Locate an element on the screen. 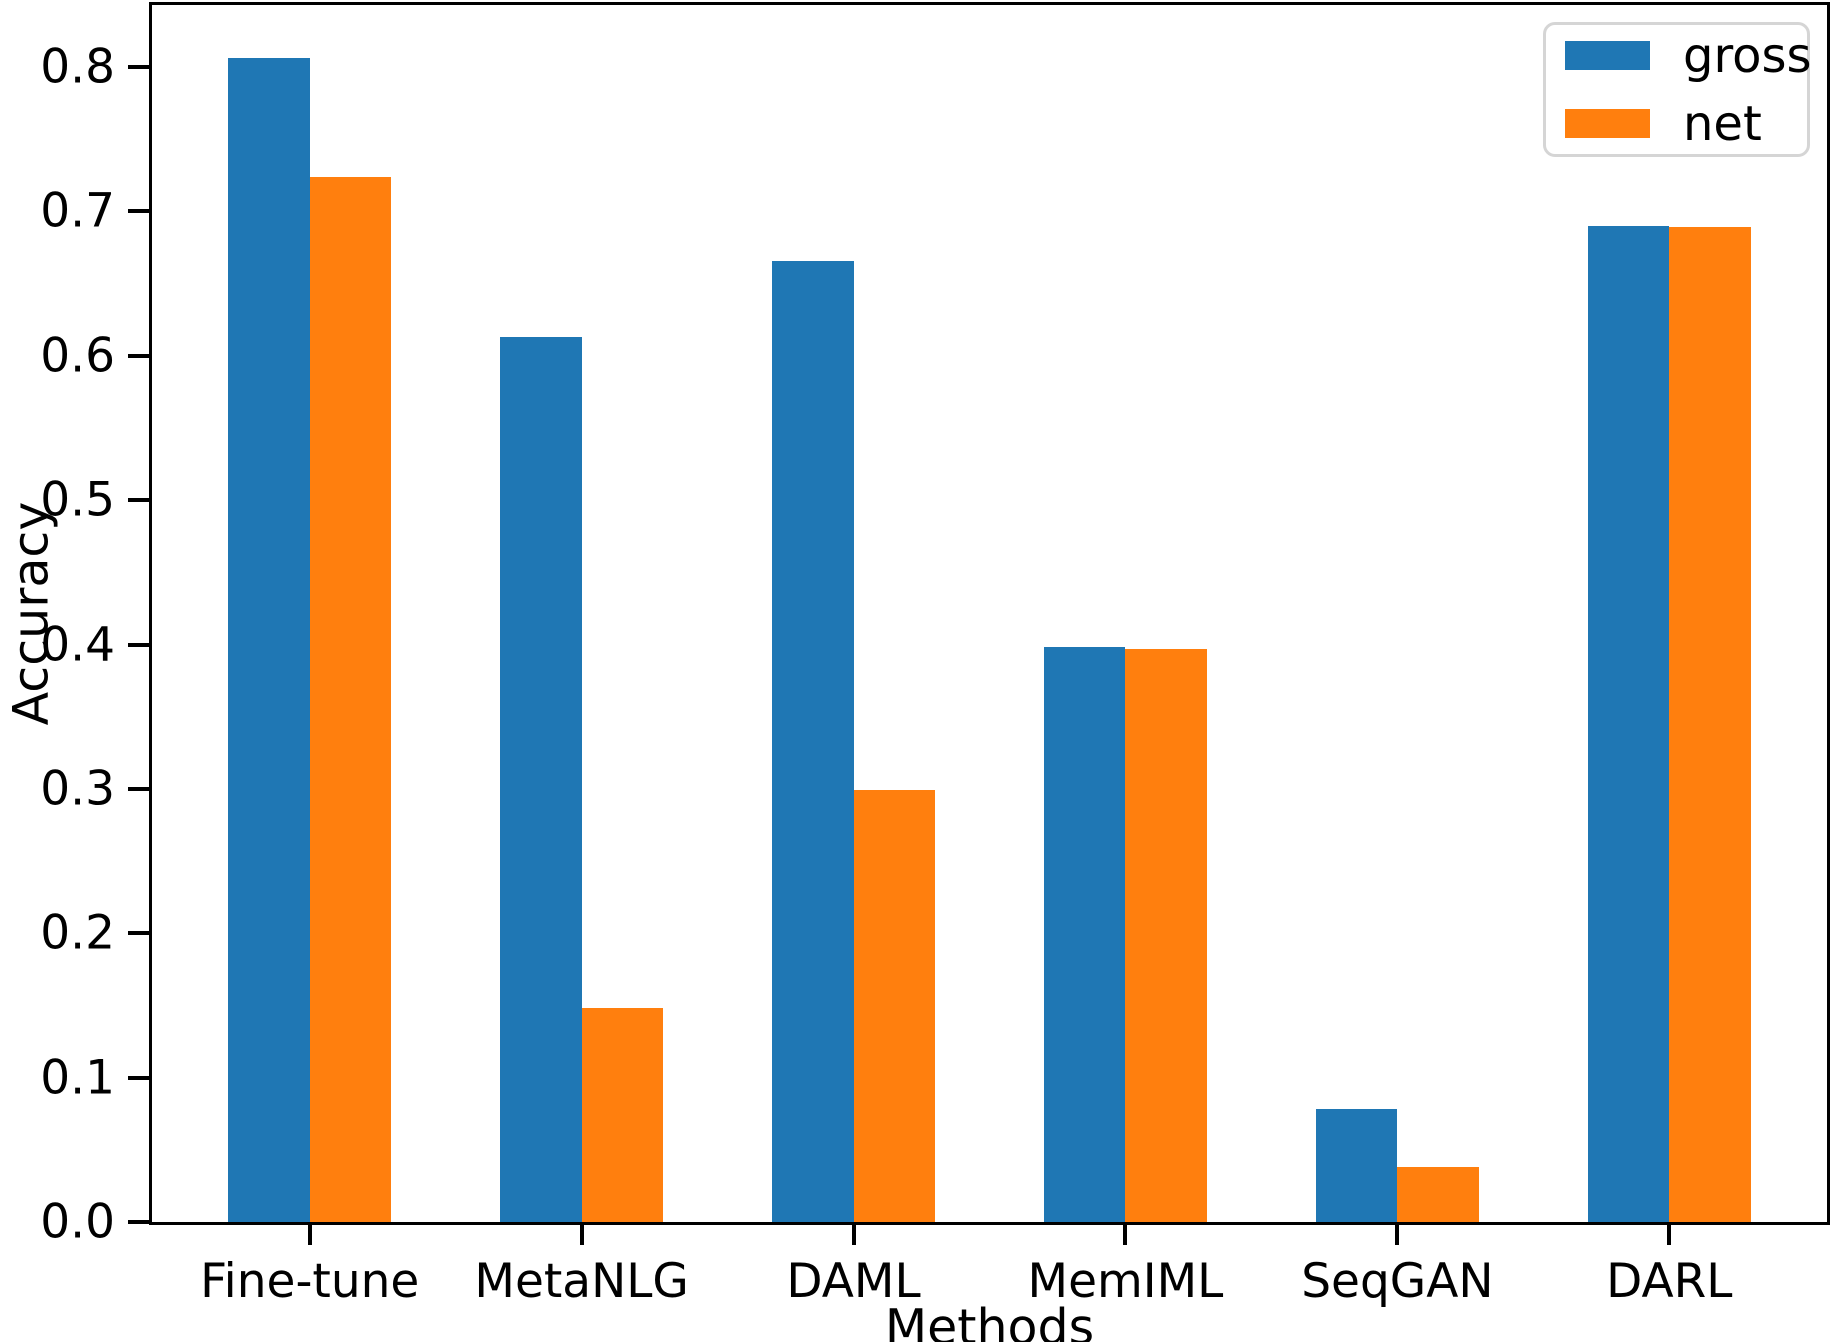  x-tick-label-MetaNLG: MetaNLG is located at coordinates (581, 1281).